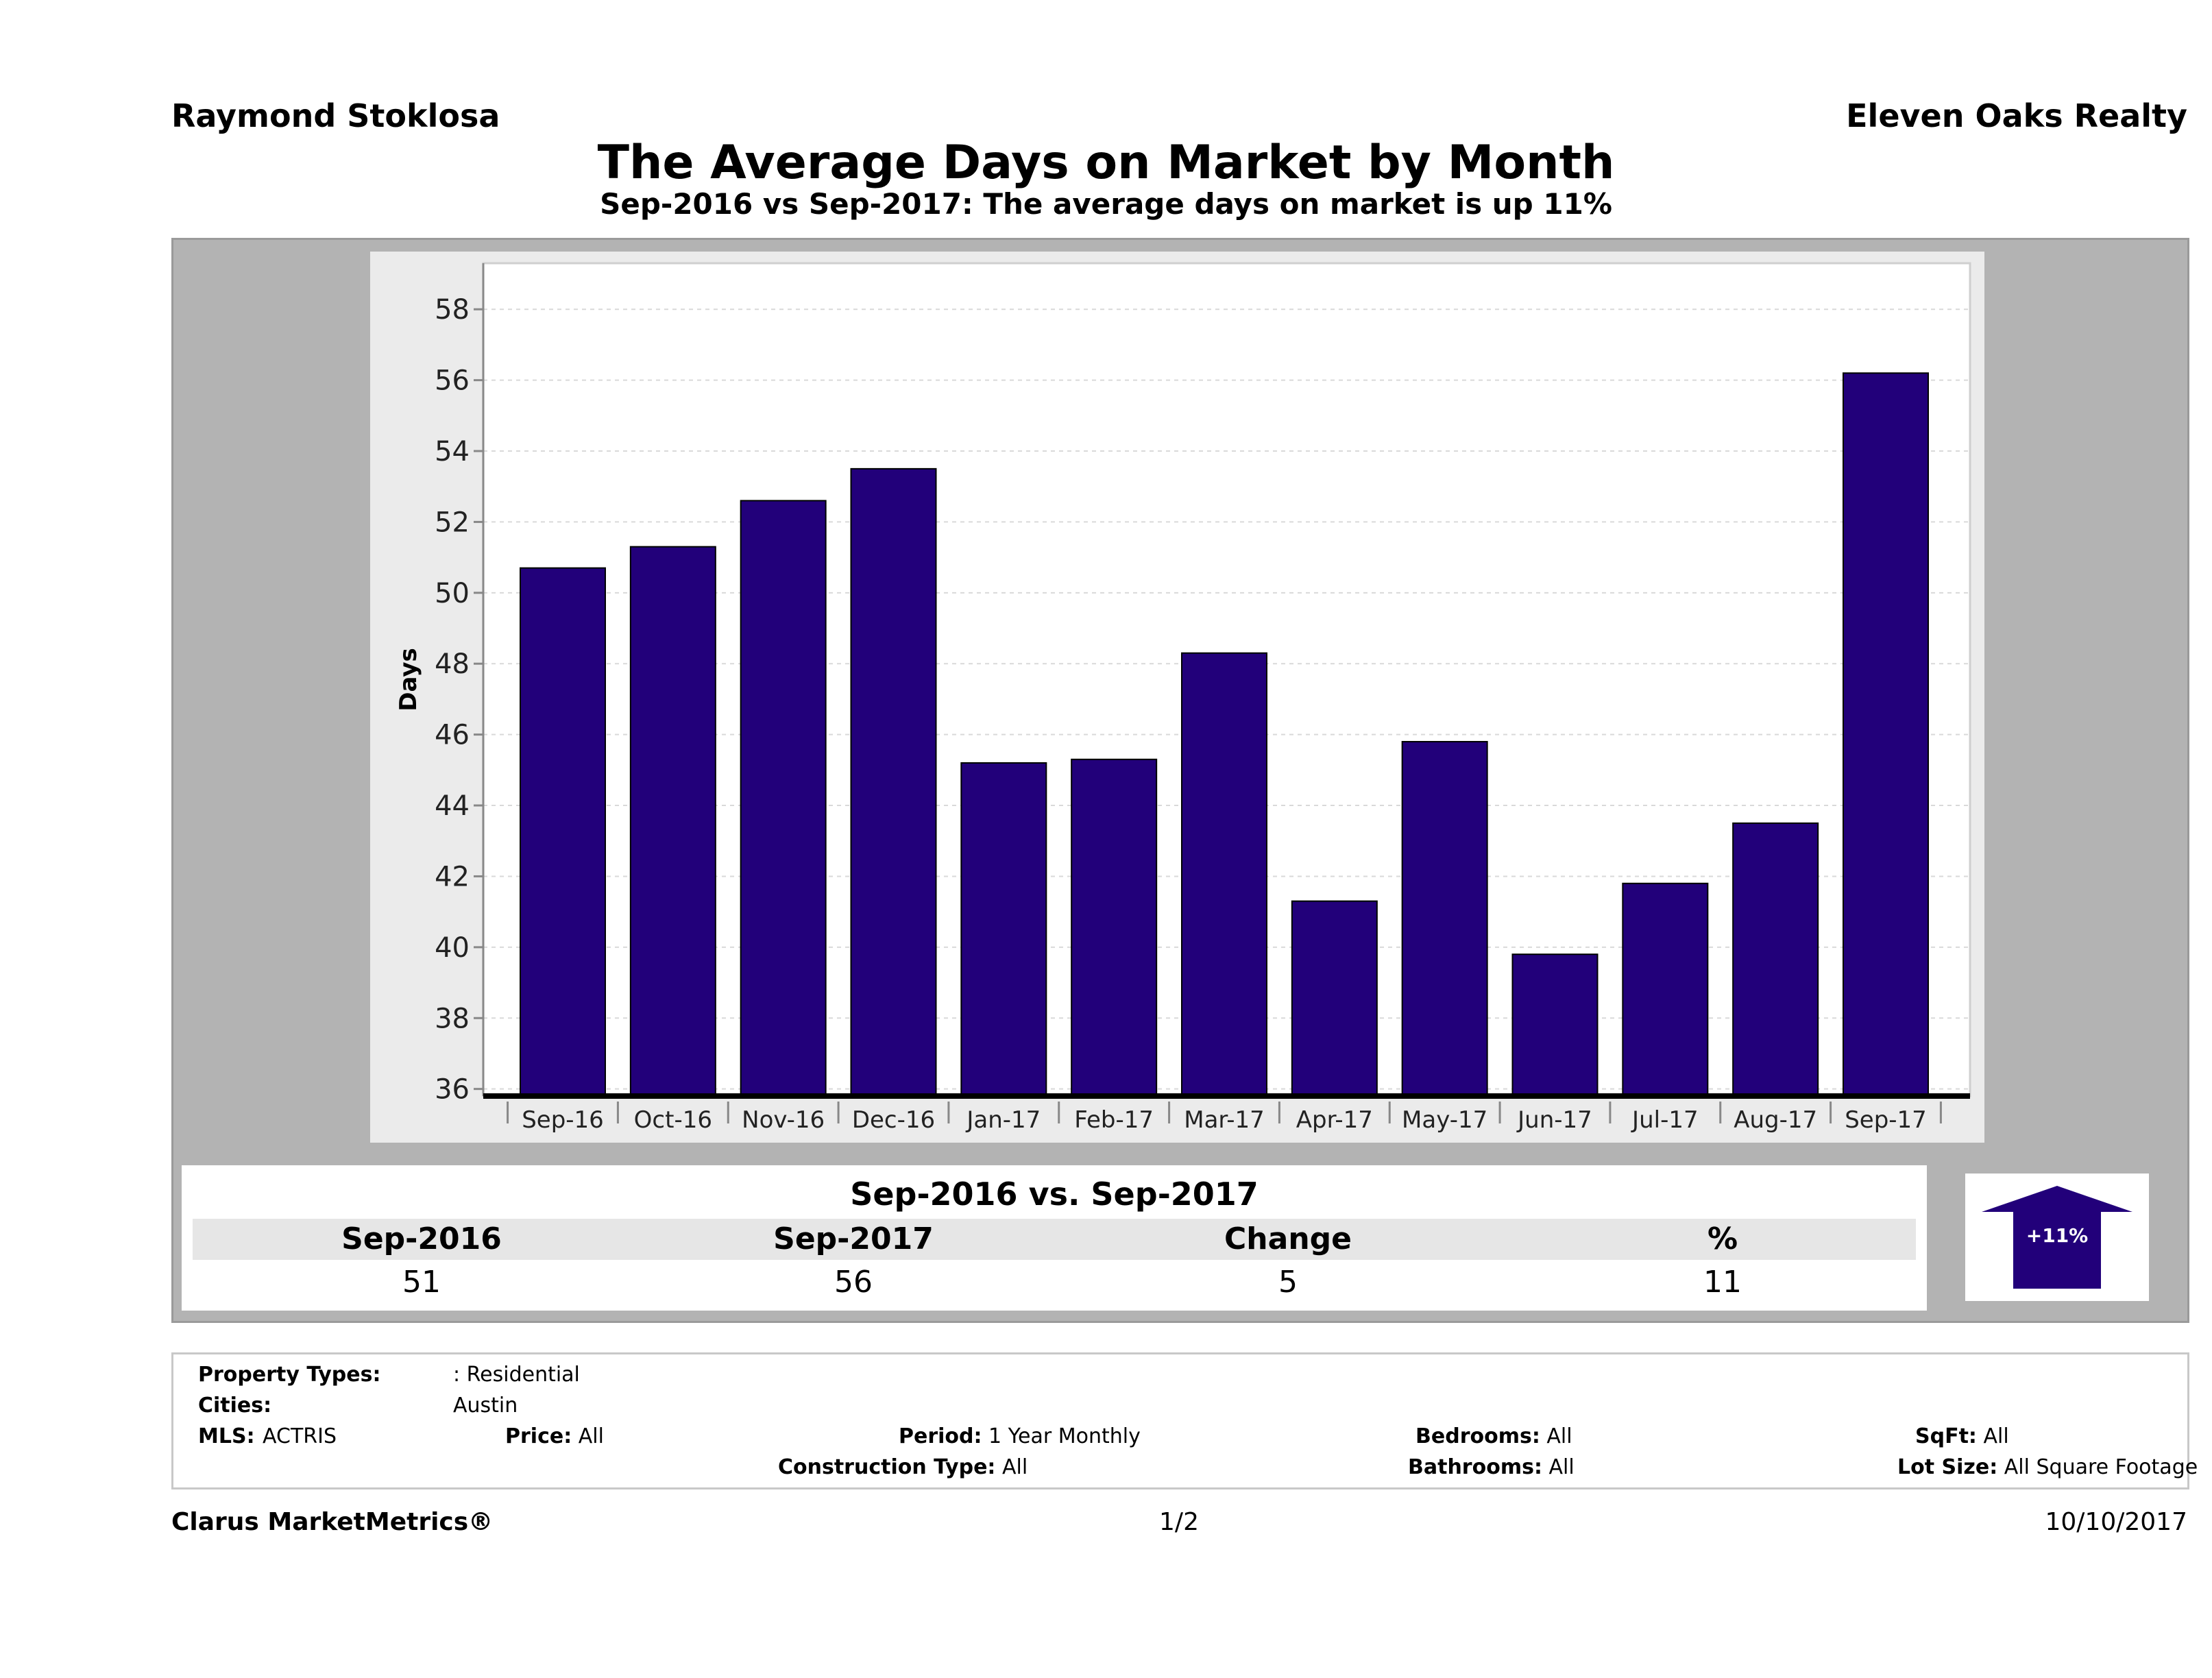 The image size is (2212, 1678). Describe the element at coordinates (1288, 1282) in the screenshot. I see `summary-value-change: 5` at that location.